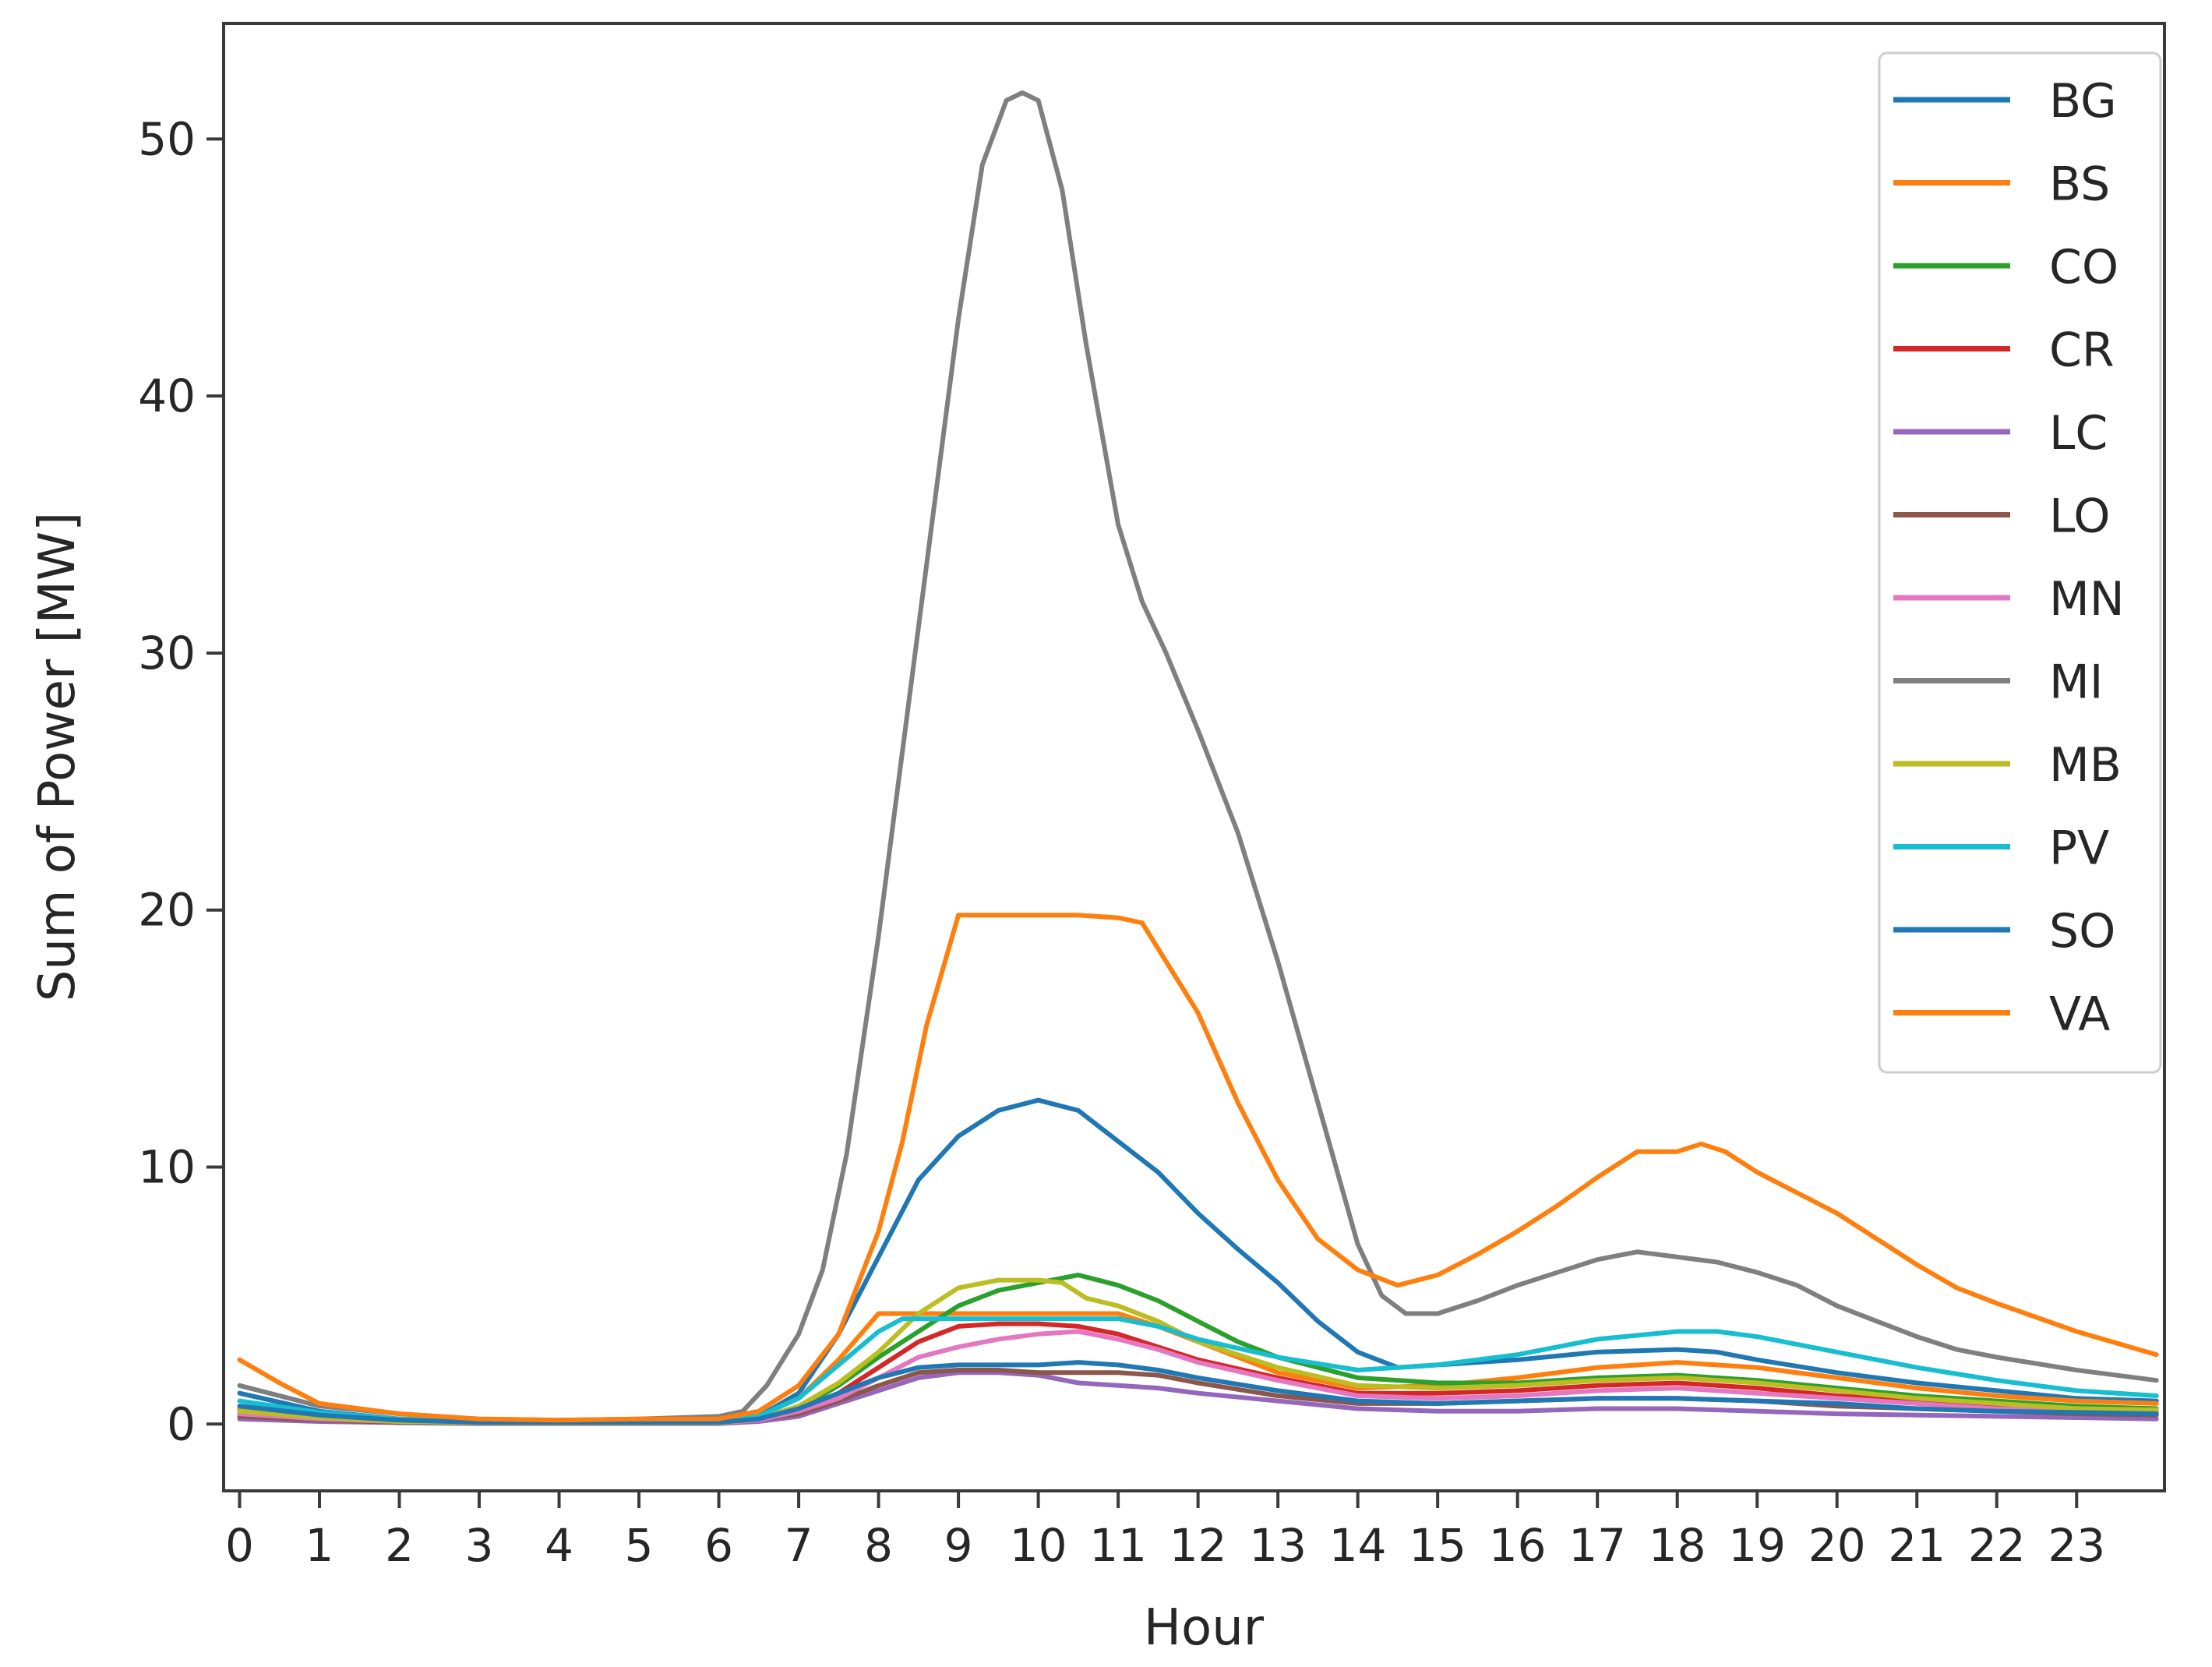 The height and width of the screenshot is (1667, 2212). I want to click on x-tick-label: 10, so click(1038, 1545).